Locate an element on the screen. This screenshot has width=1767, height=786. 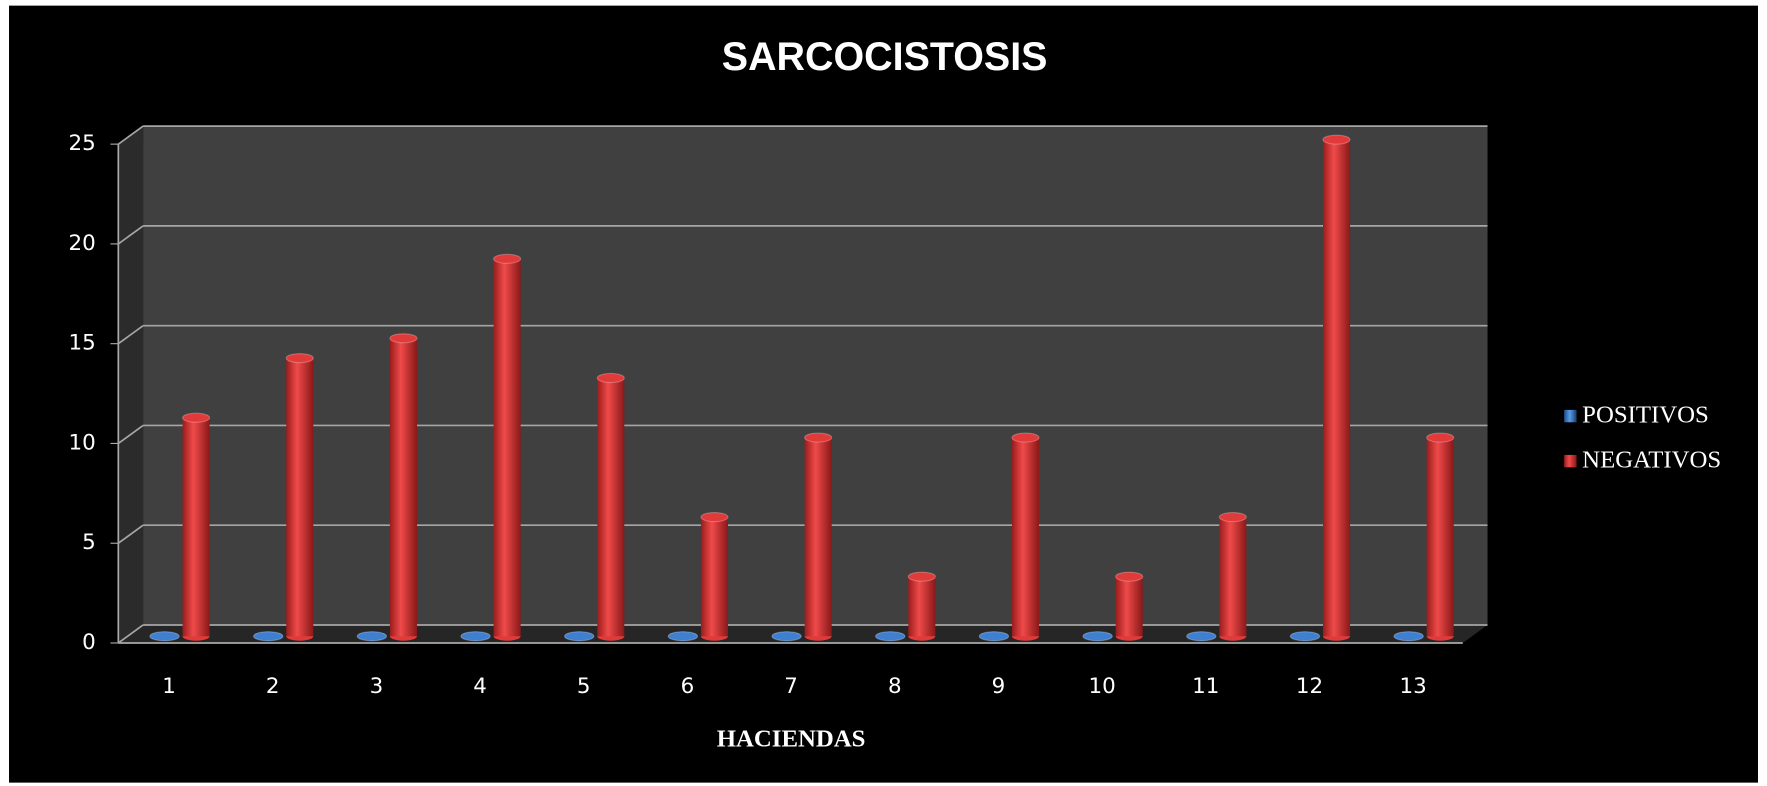
legend-label: NEGATIVOS is located at coordinates (1651, 459).